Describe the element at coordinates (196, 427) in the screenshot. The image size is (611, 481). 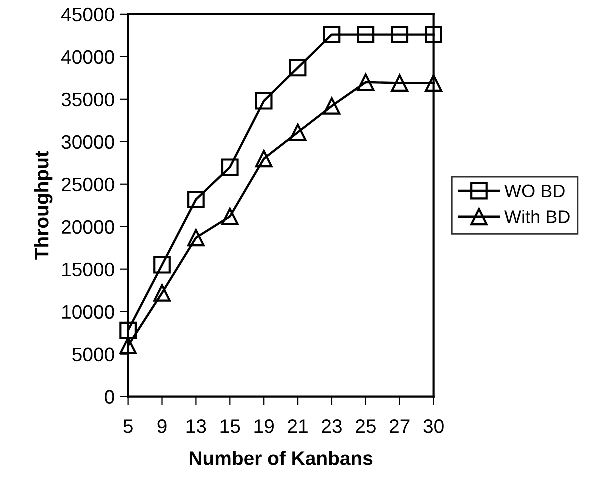
I see `x-tick-label: 13` at that location.